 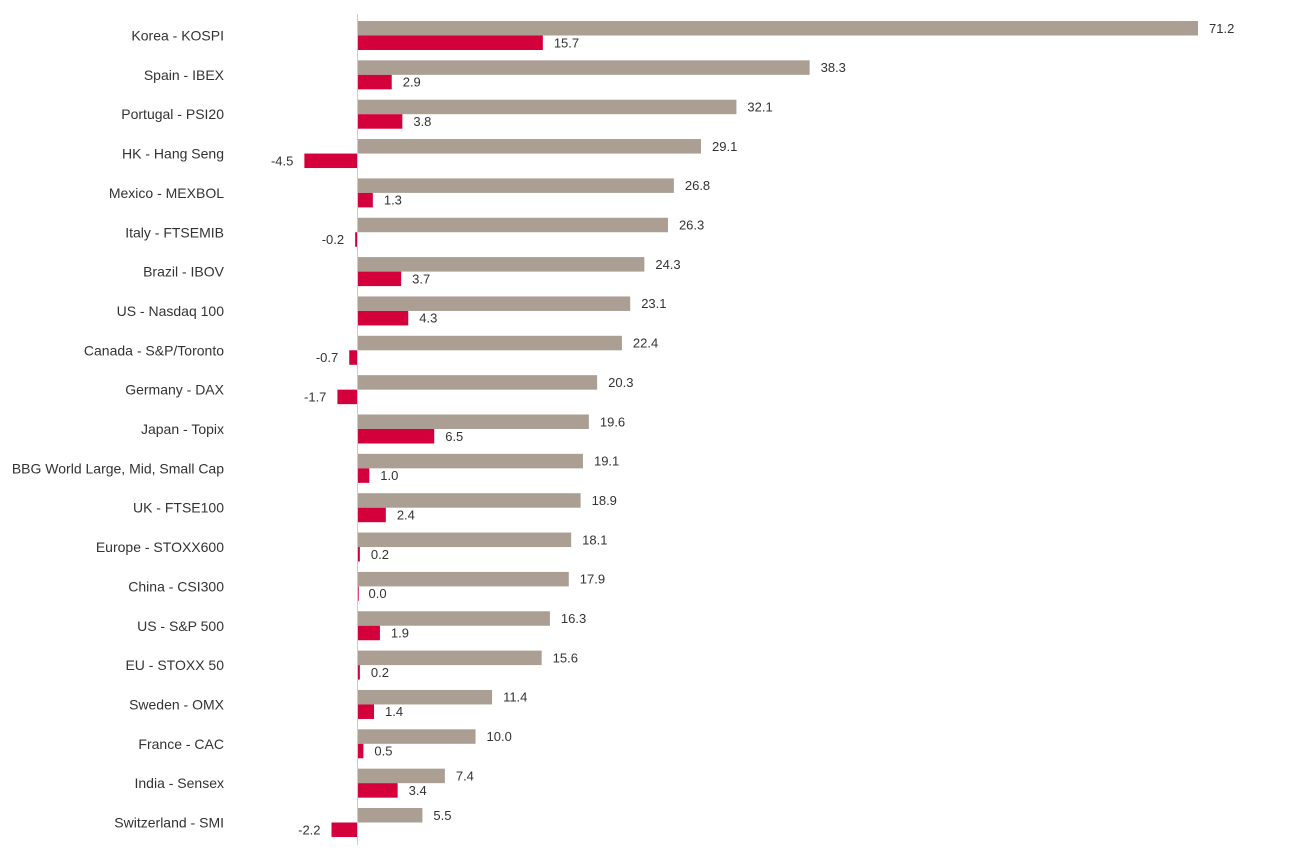 I want to click on category-label: Korea - KOSPI, so click(x=177, y=36).